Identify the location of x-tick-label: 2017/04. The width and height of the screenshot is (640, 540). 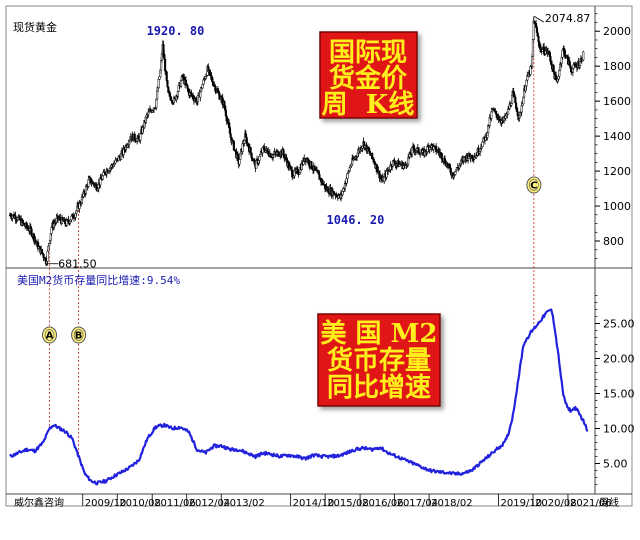
(418, 503).